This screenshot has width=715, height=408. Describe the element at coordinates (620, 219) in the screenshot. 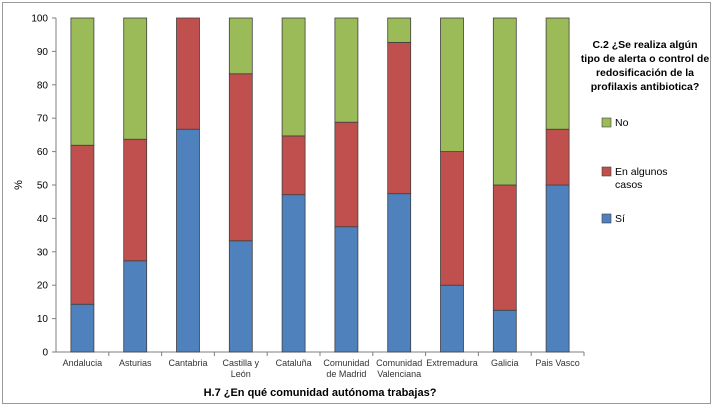

I see `legend-label-3: Sí` at that location.